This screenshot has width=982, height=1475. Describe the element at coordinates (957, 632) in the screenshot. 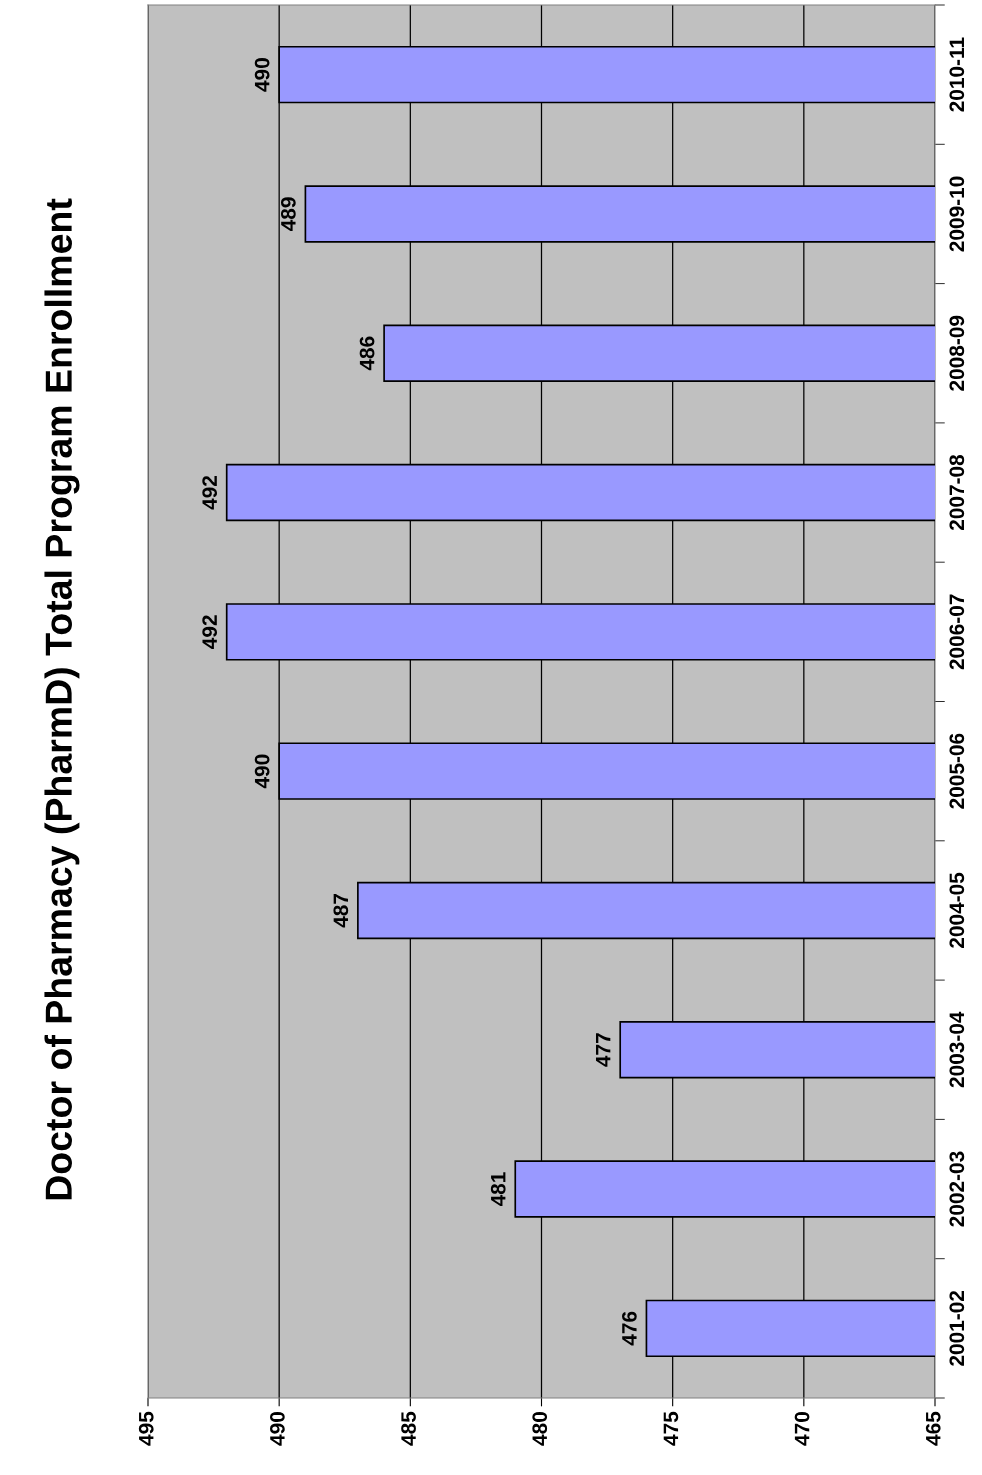

I see `y-tick-label: 2006-07` at that location.